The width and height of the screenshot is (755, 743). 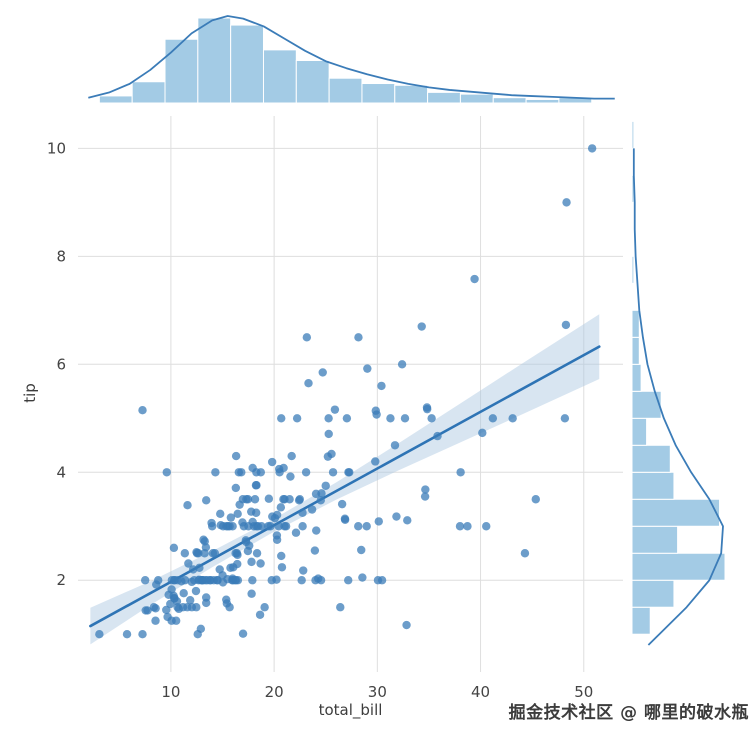 I want to click on x-tick-label: 40, so click(x=480, y=692).